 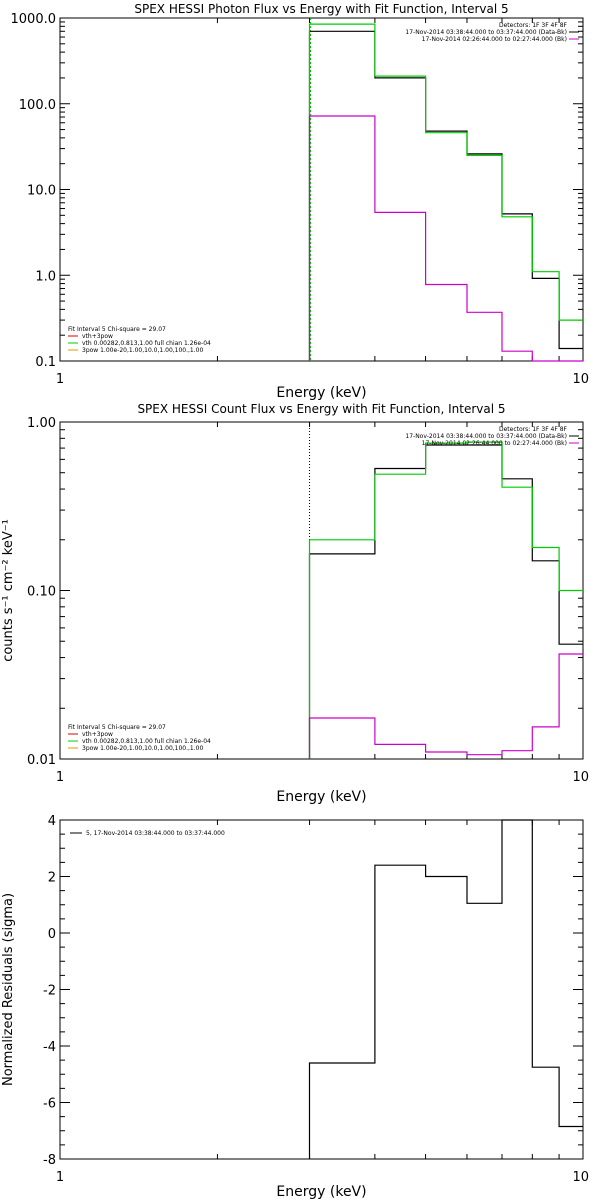 I want to click on y-tick-label: 100.0, so click(x=37, y=105).